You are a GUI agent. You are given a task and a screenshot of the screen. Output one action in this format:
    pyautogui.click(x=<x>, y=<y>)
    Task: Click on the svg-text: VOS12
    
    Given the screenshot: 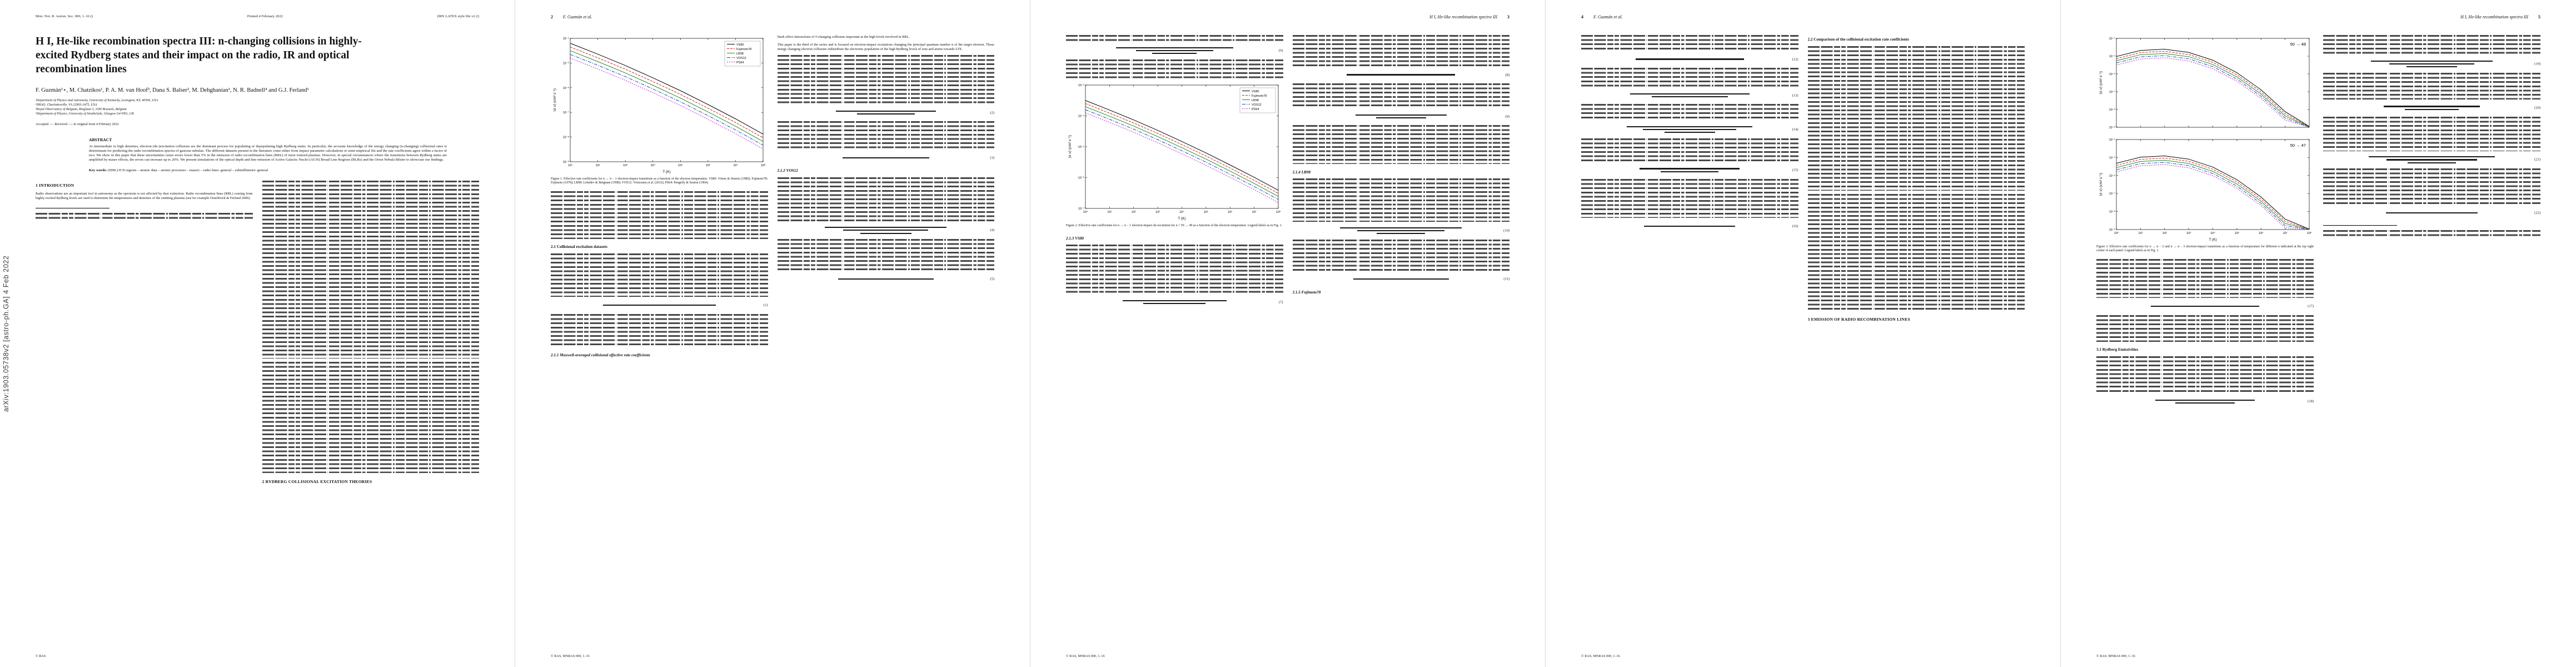 What is the action you would take?
    pyautogui.click(x=741, y=58)
    